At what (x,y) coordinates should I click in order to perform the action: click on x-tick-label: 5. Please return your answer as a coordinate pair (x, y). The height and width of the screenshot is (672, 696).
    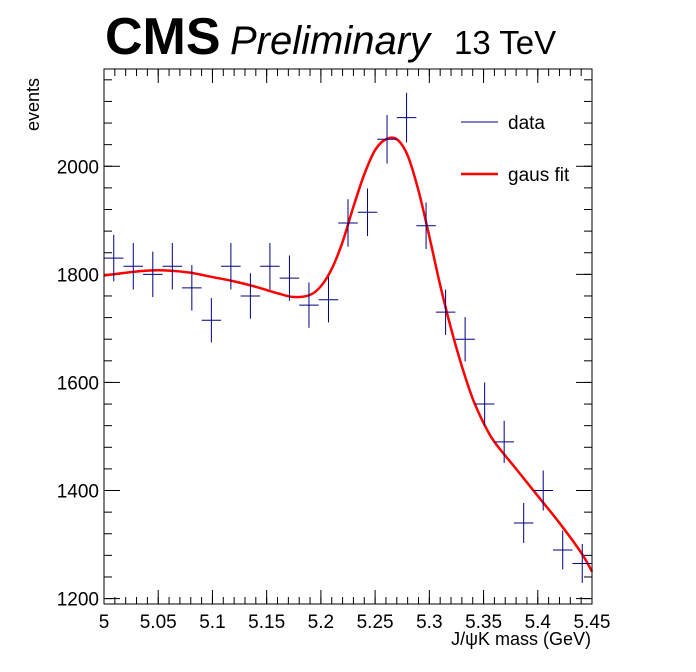
    Looking at the image, I should click on (104, 622).